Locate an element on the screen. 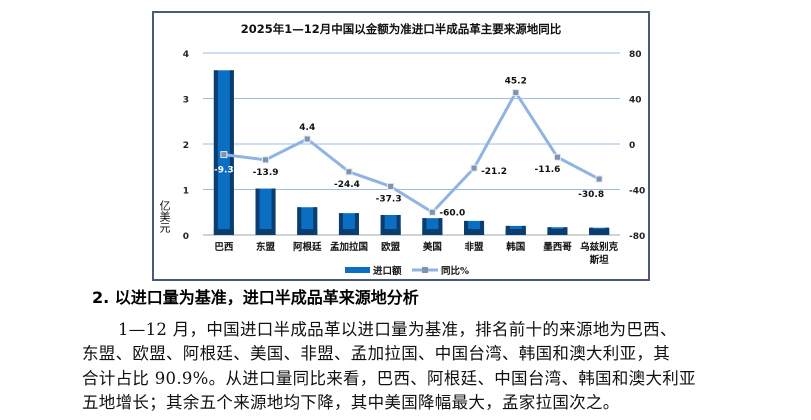  data-label: -60.0 is located at coordinates (452, 213).